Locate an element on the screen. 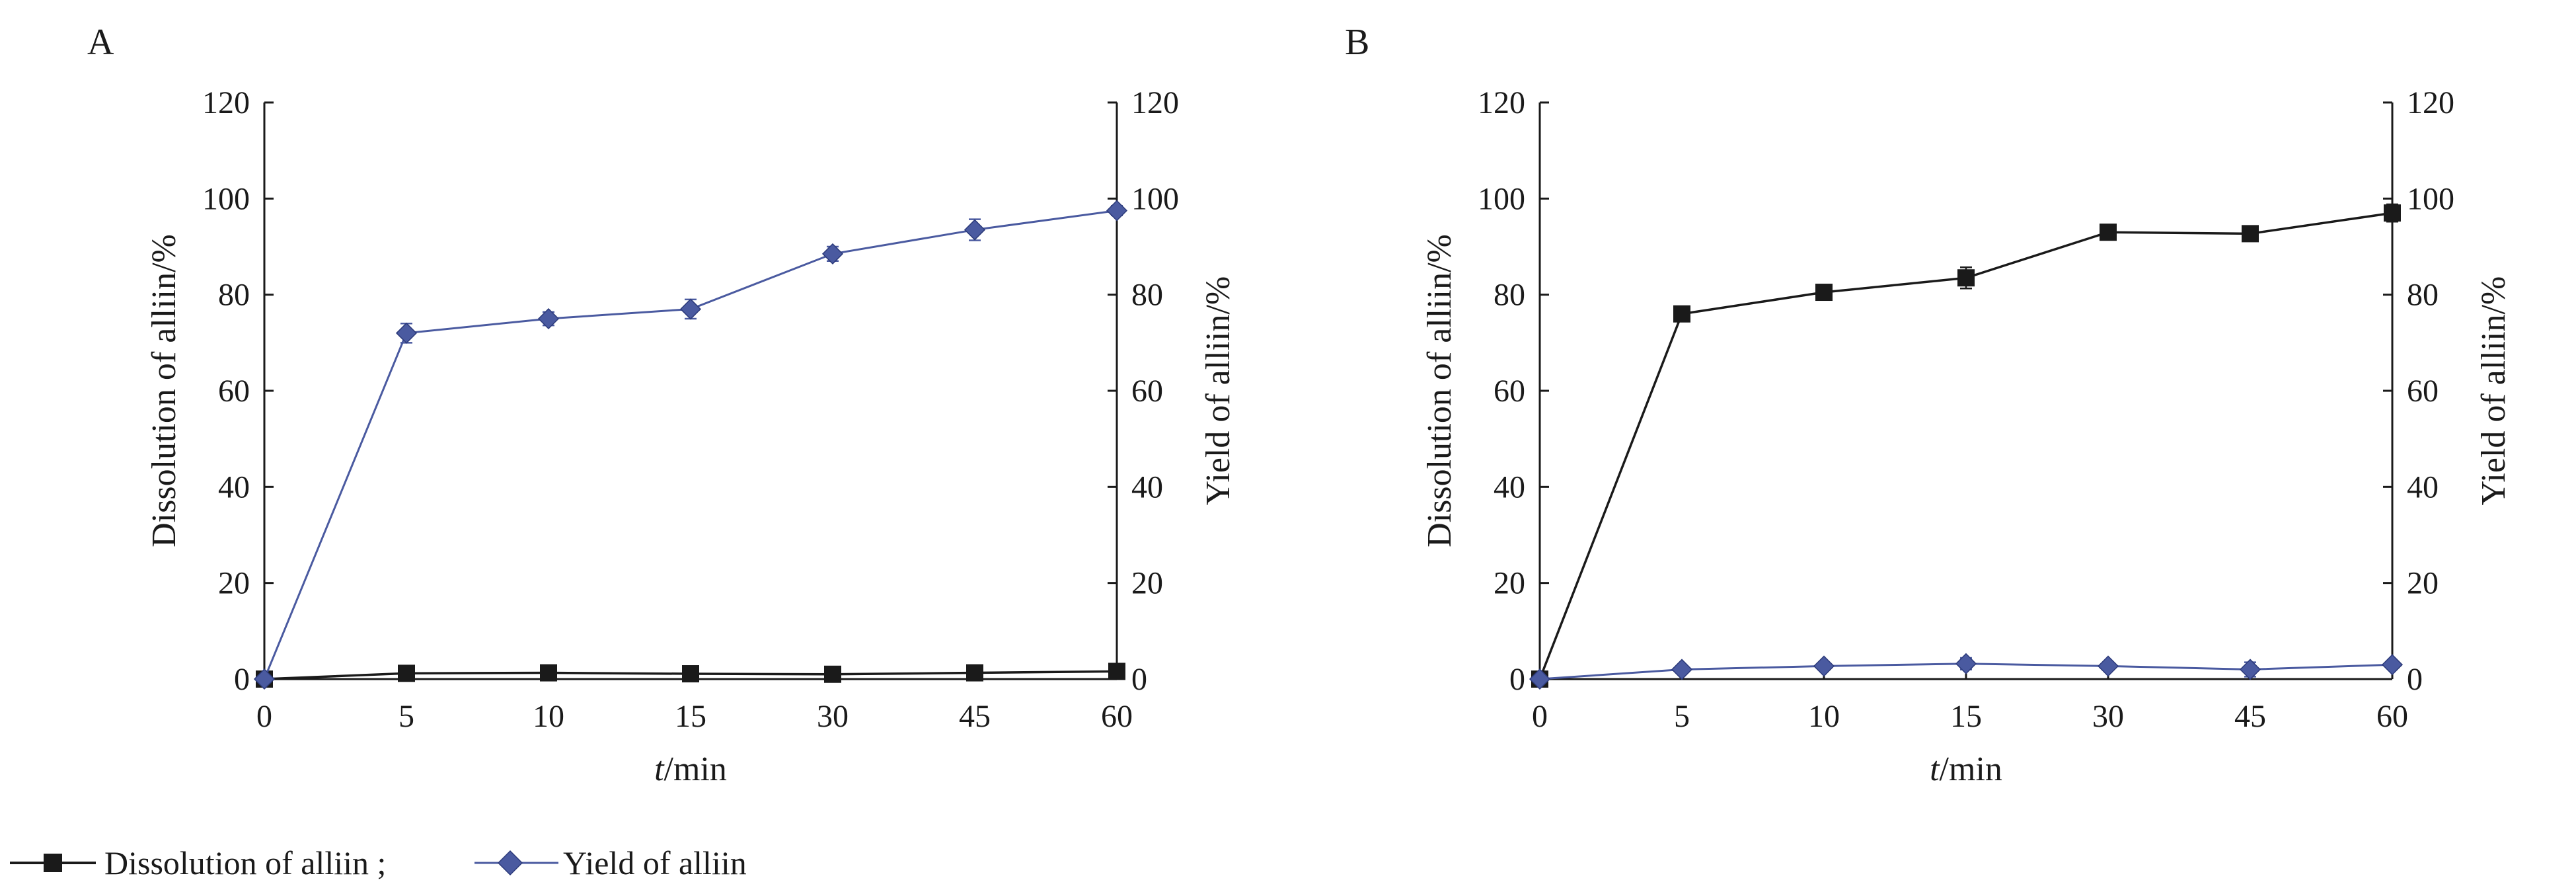 This screenshot has height=890, width=2576. panel-b-x-tick-label: 30 is located at coordinates (2108, 716).